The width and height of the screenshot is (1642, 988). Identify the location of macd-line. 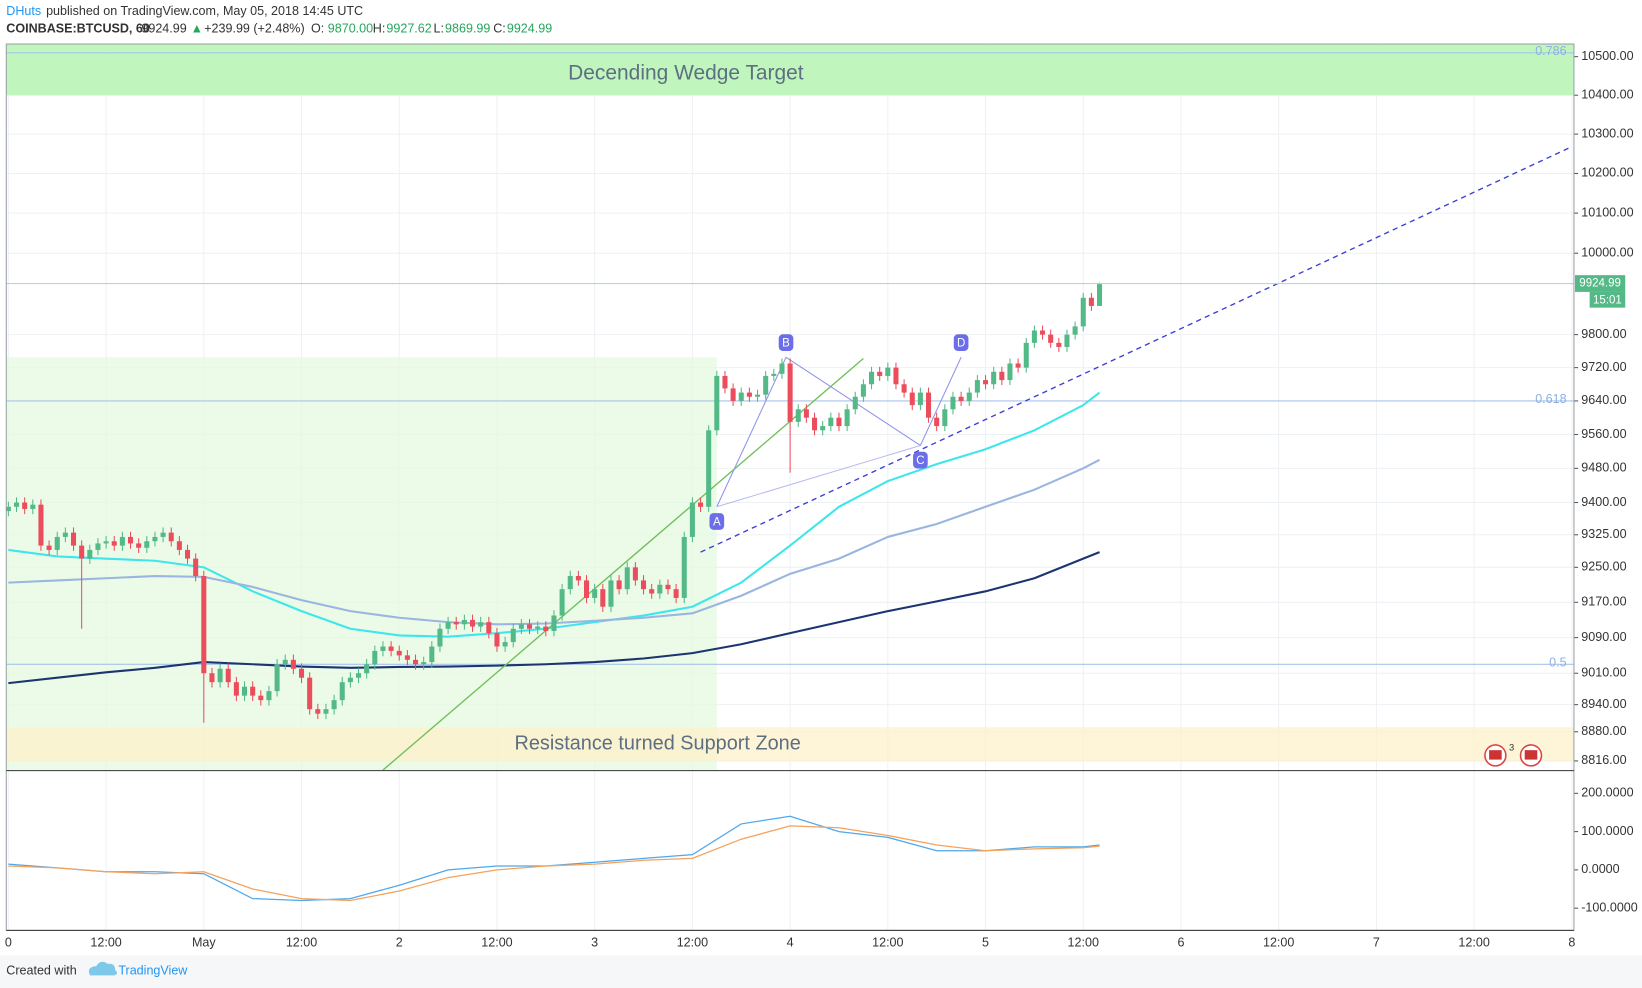
(554, 858).